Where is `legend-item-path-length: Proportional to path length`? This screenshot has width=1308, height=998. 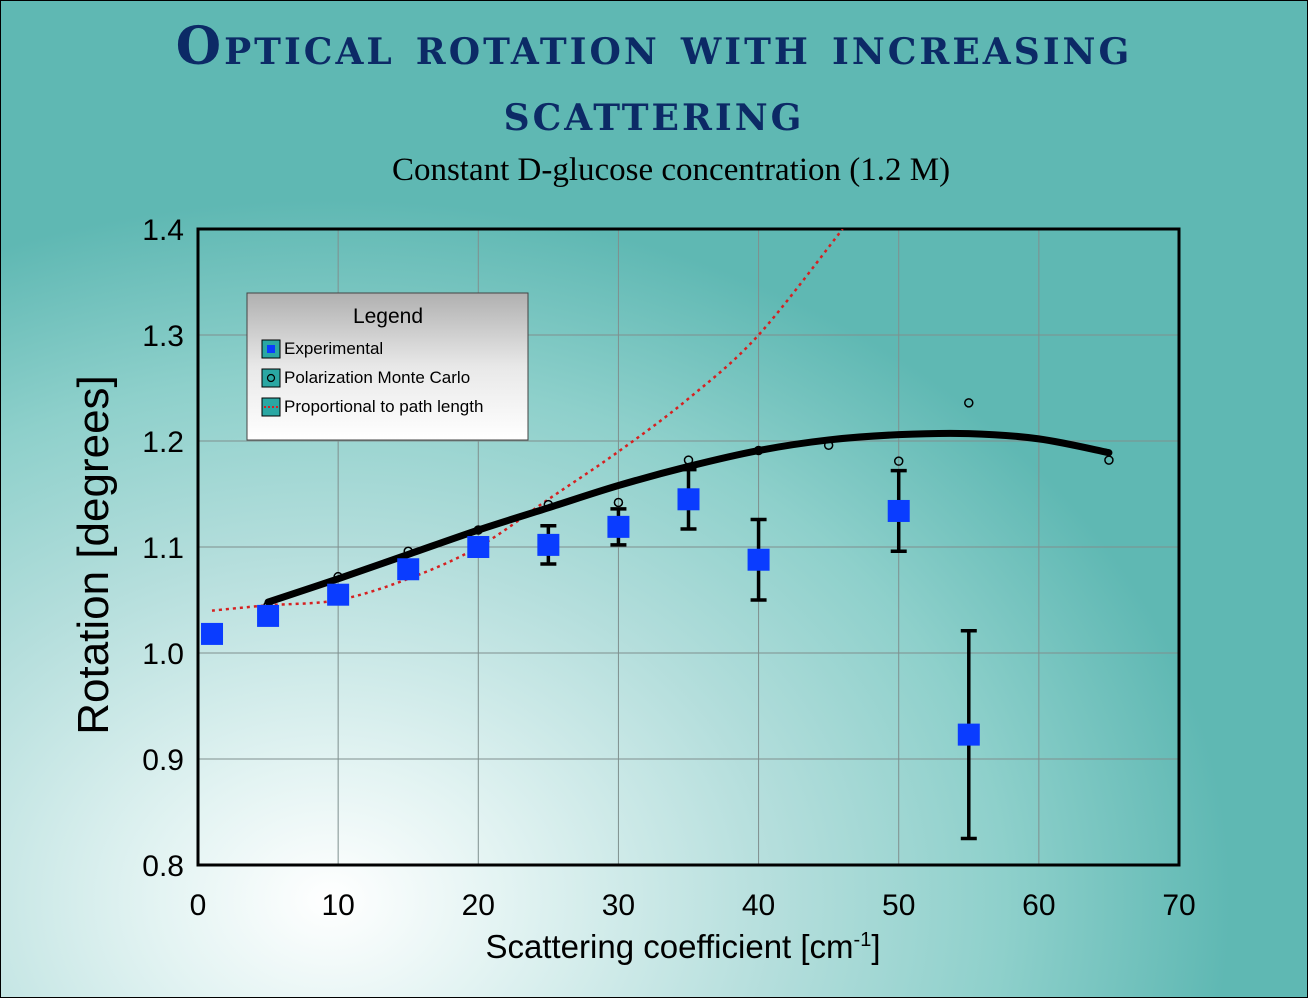 legend-item-path-length: Proportional to path length is located at coordinates (372, 407).